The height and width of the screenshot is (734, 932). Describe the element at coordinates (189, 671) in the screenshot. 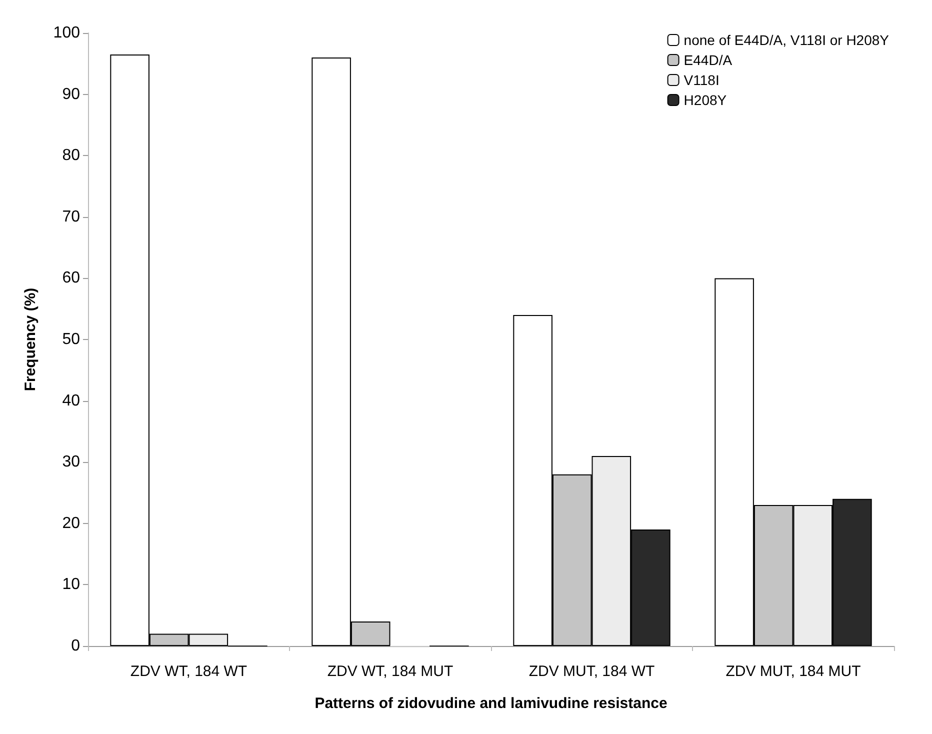

I see `x-tick-label: ZDV WT, 184 WT` at that location.